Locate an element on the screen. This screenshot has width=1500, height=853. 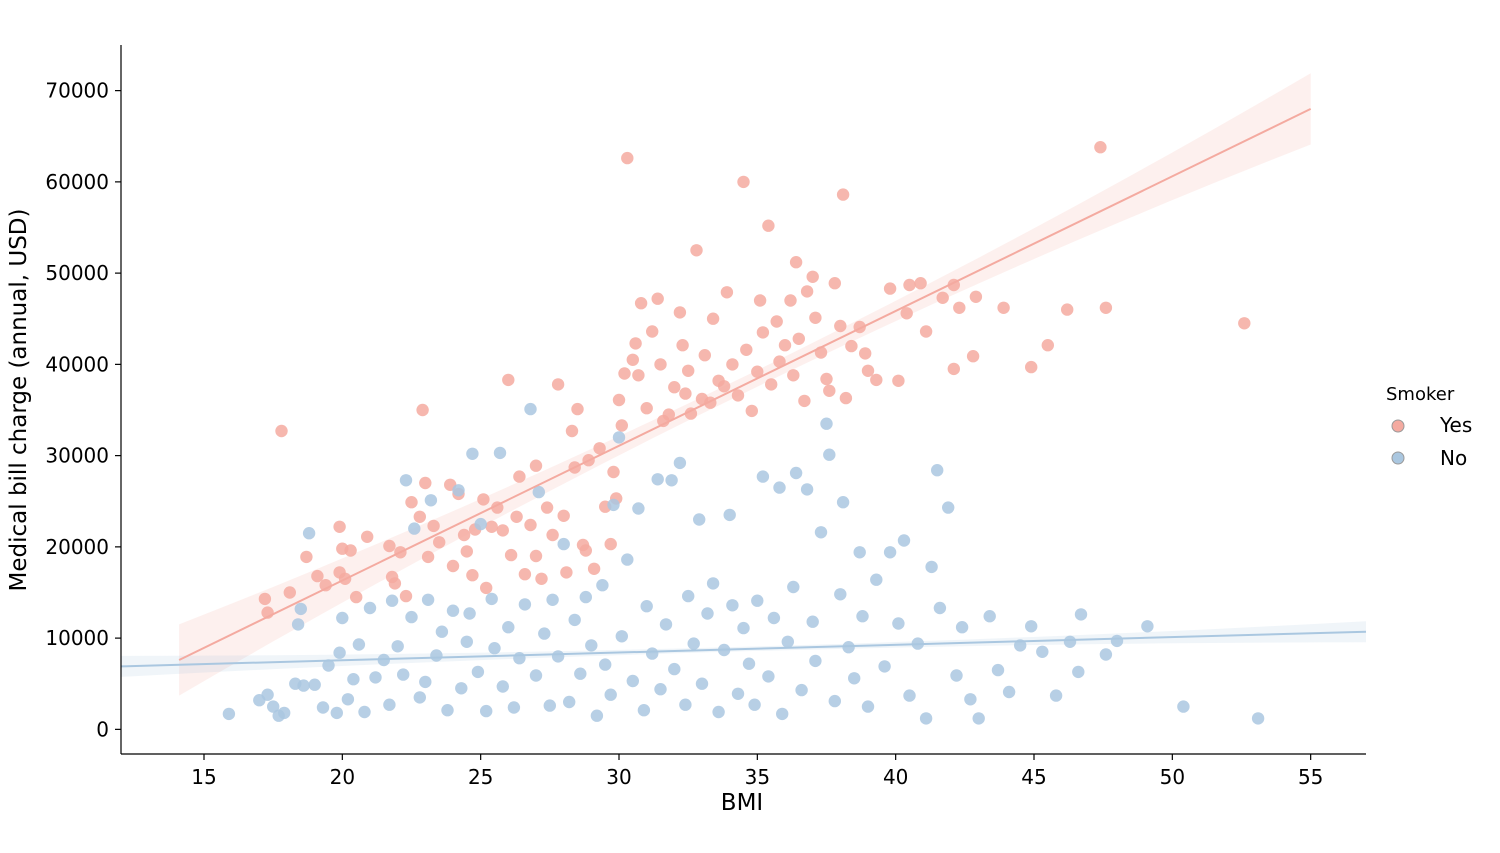
y-tick-label: 50000 is located at coordinates (77, 273).